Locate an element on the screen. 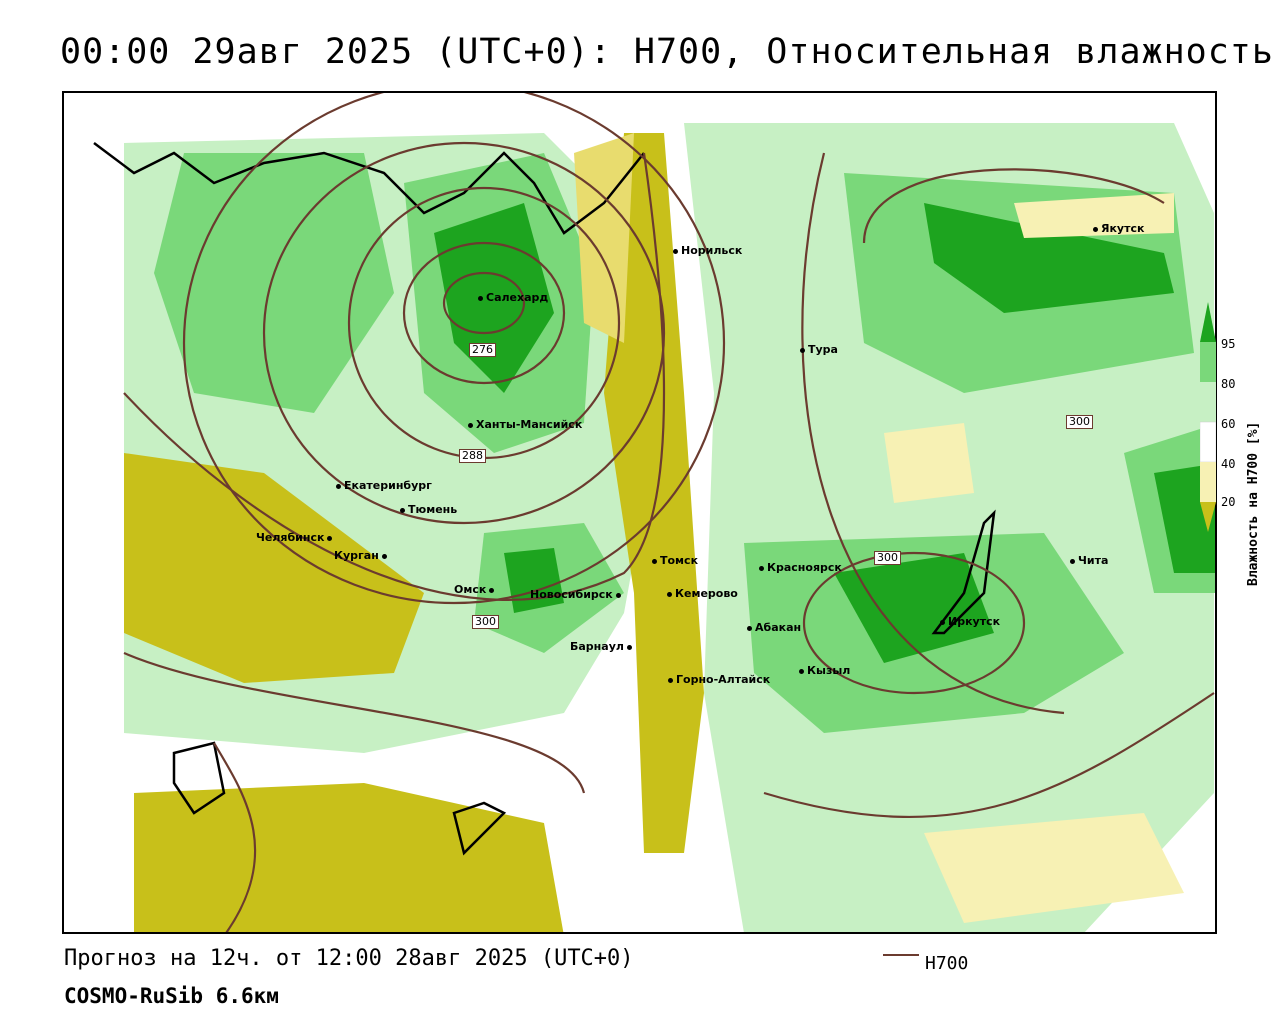  city-abakan: Абакан is located at coordinates (774, 627).